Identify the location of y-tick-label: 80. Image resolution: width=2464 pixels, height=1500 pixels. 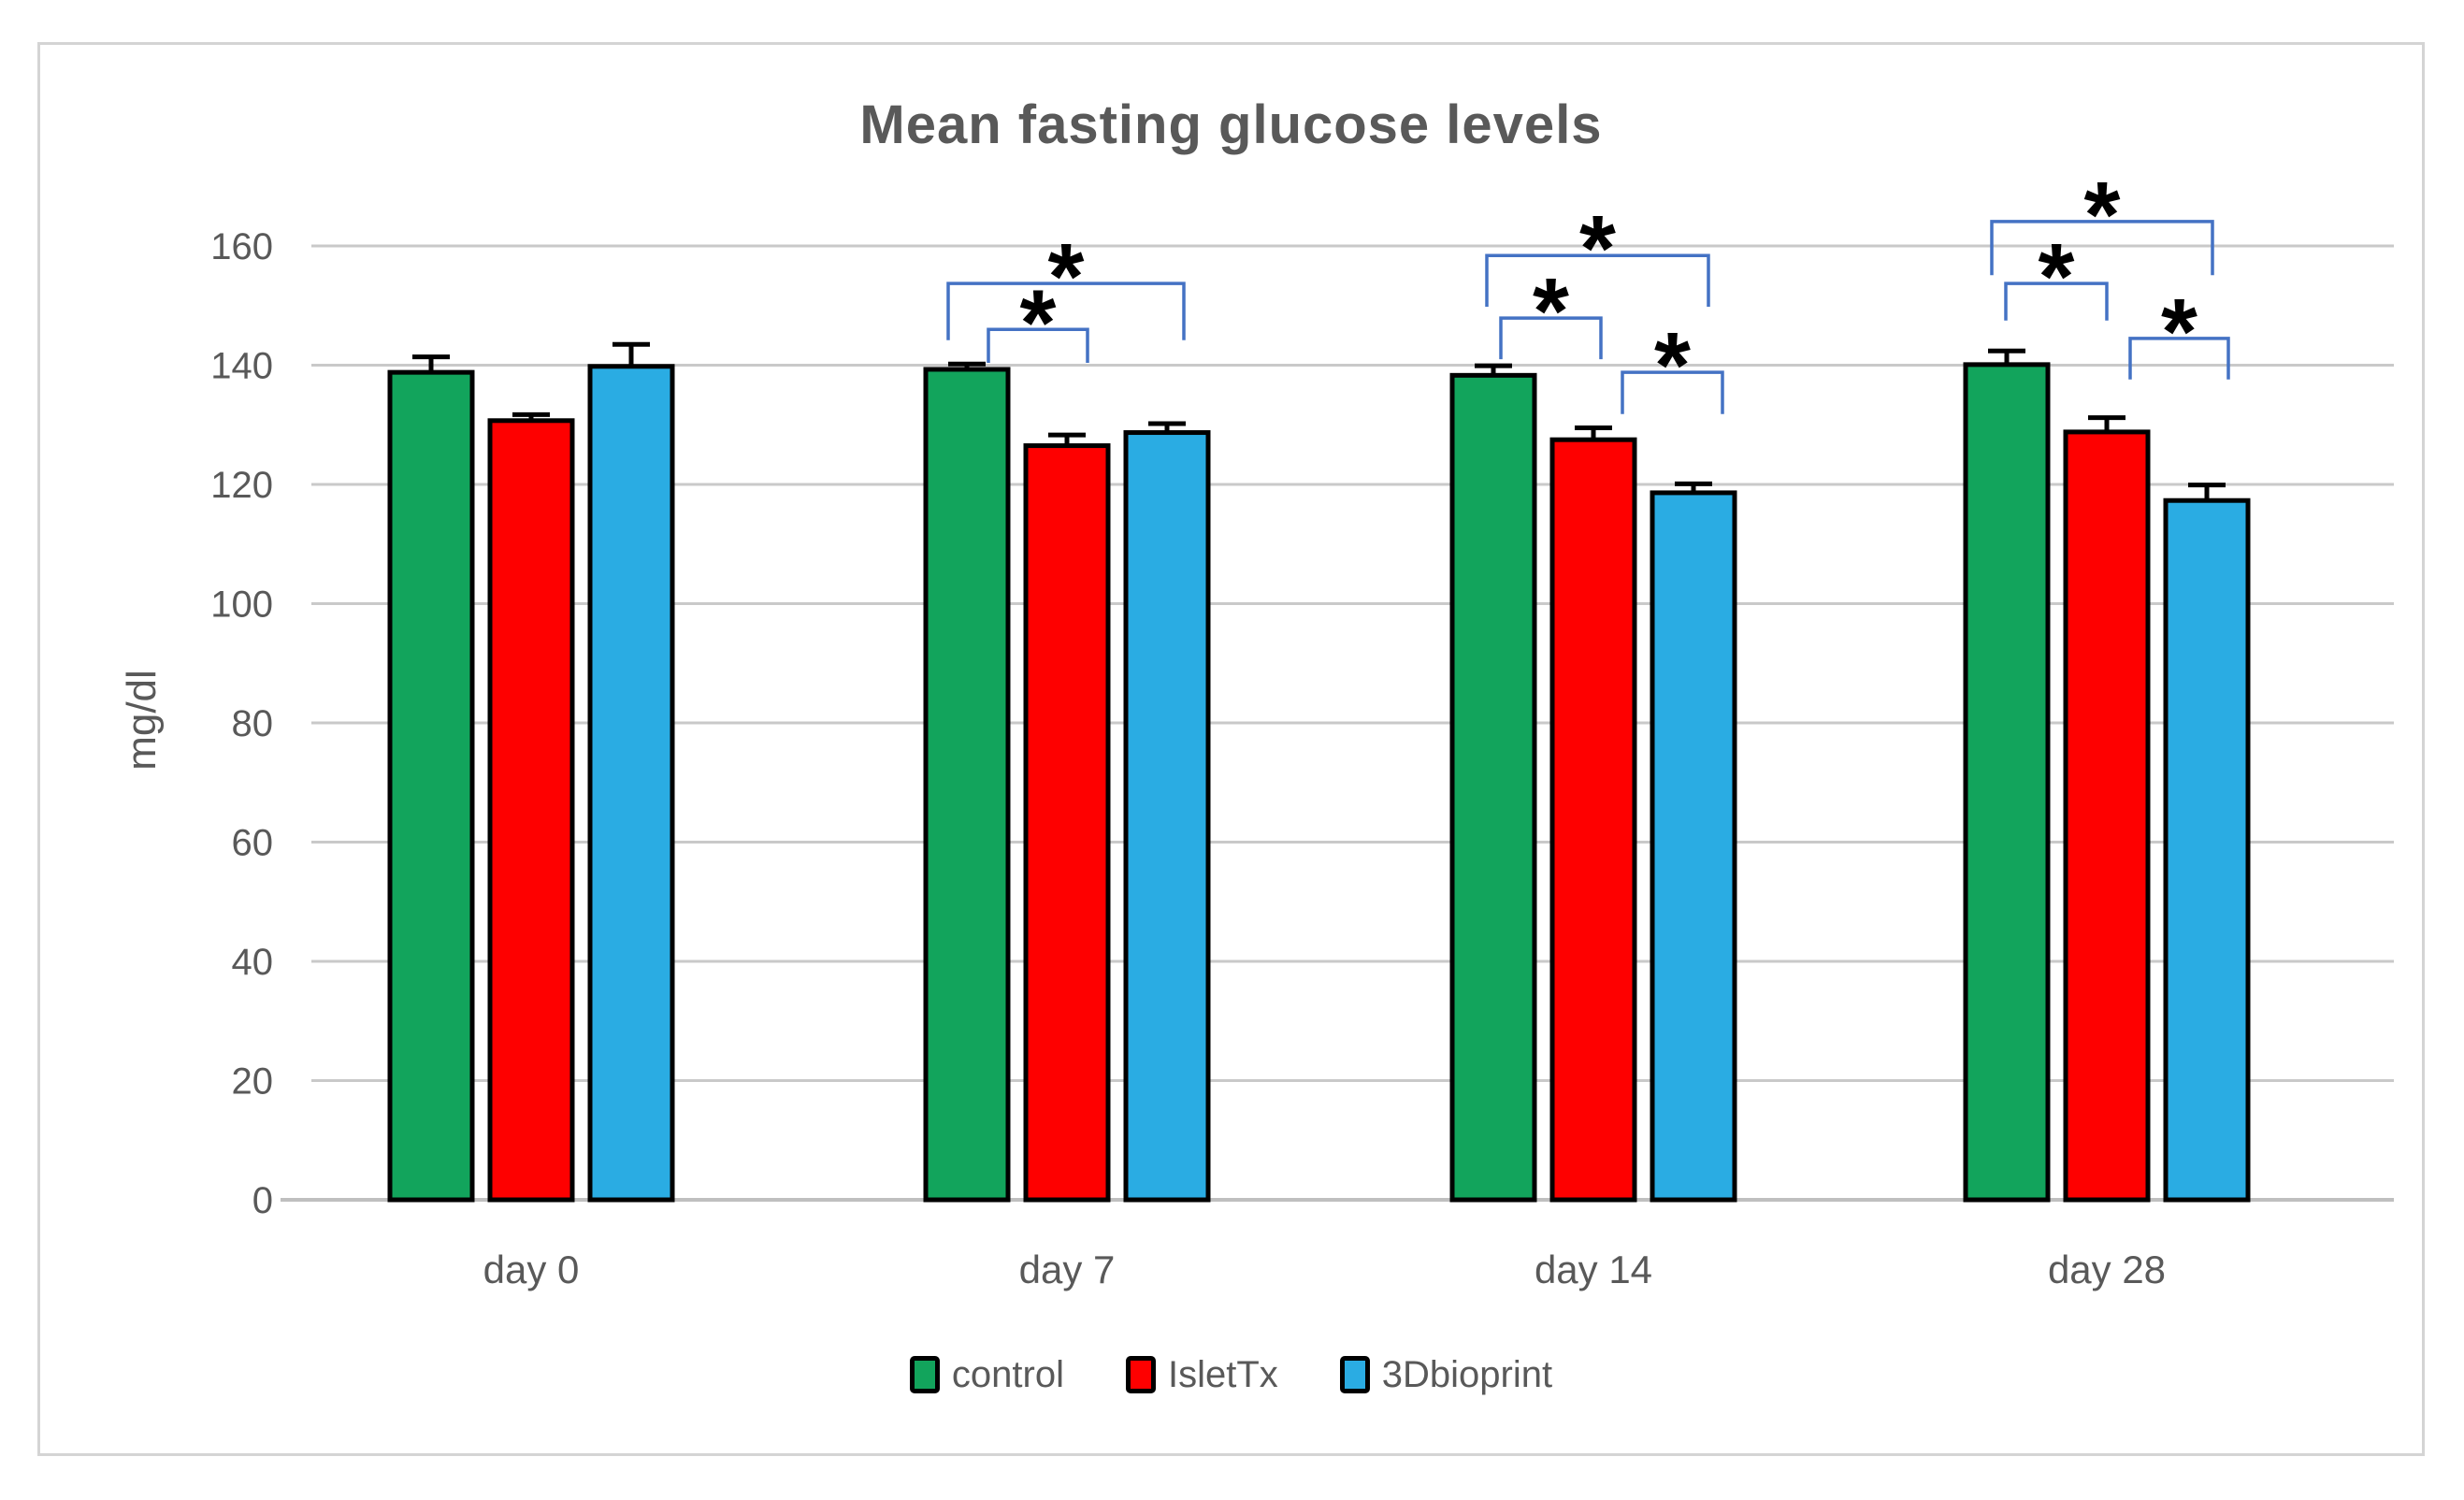
(253, 723).